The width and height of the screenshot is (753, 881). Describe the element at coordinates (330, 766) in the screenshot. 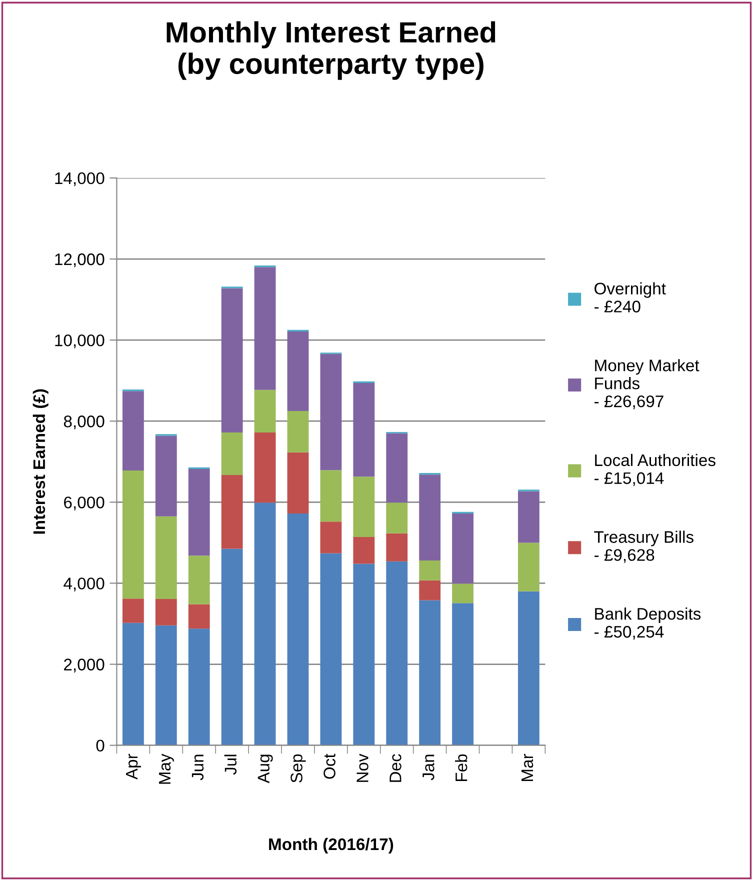

I see `x-tick-label: Oct` at that location.